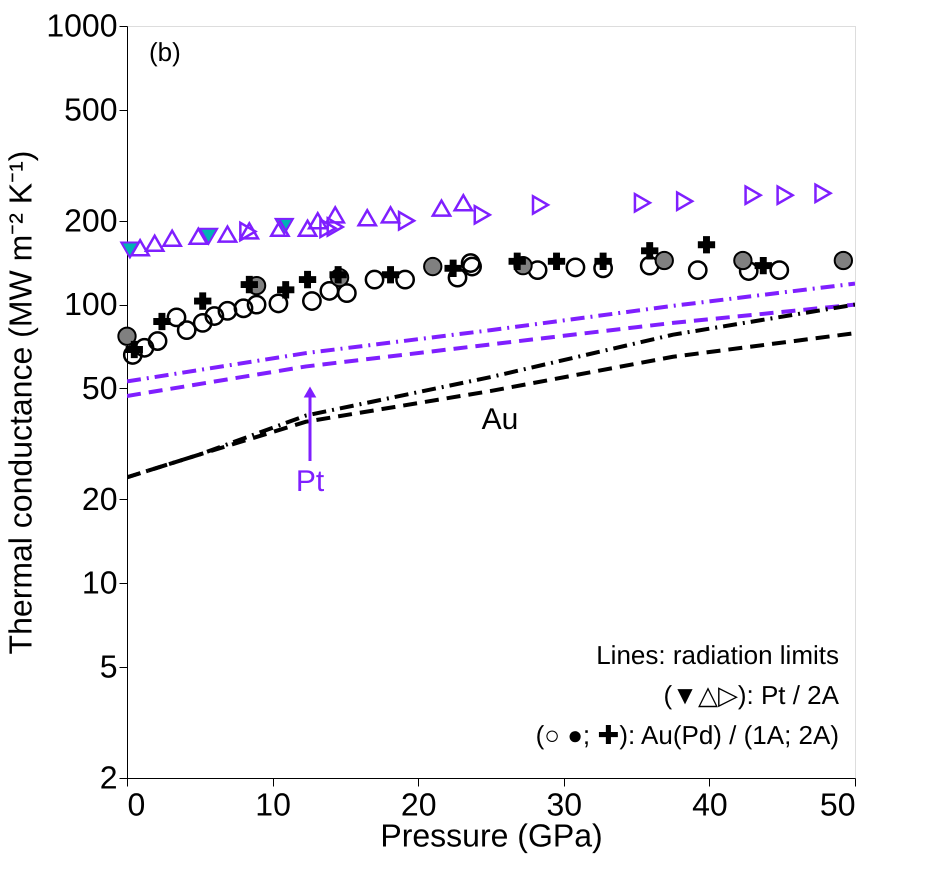  What do you see at coordinates (91, 304) in the screenshot?
I see `y-tick-label: 100` at bounding box center [91, 304].